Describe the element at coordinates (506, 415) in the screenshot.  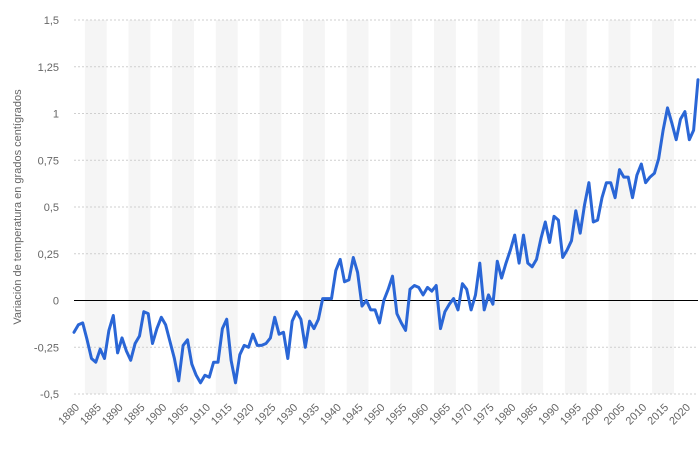
I see `x-tick-label: 1980` at that location.